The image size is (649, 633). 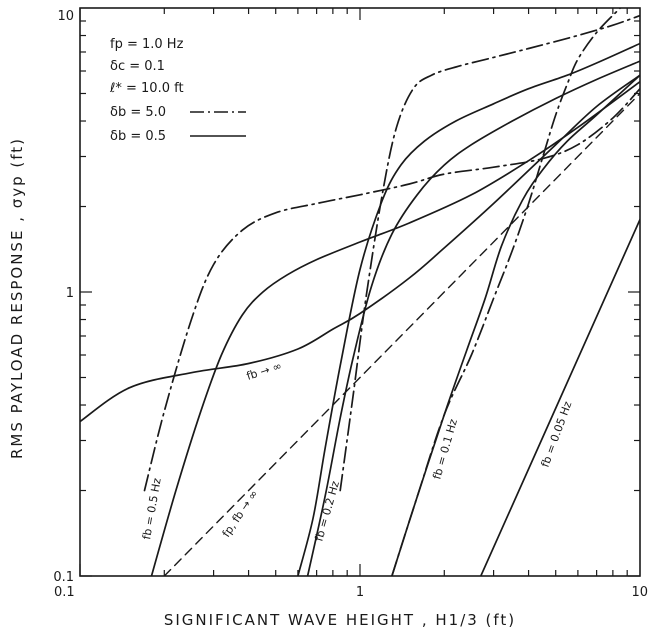 What do you see at coordinates (138, 112) in the screenshot?
I see `legend-label-dashdot: δb = 5.0` at bounding box center [138, 112].